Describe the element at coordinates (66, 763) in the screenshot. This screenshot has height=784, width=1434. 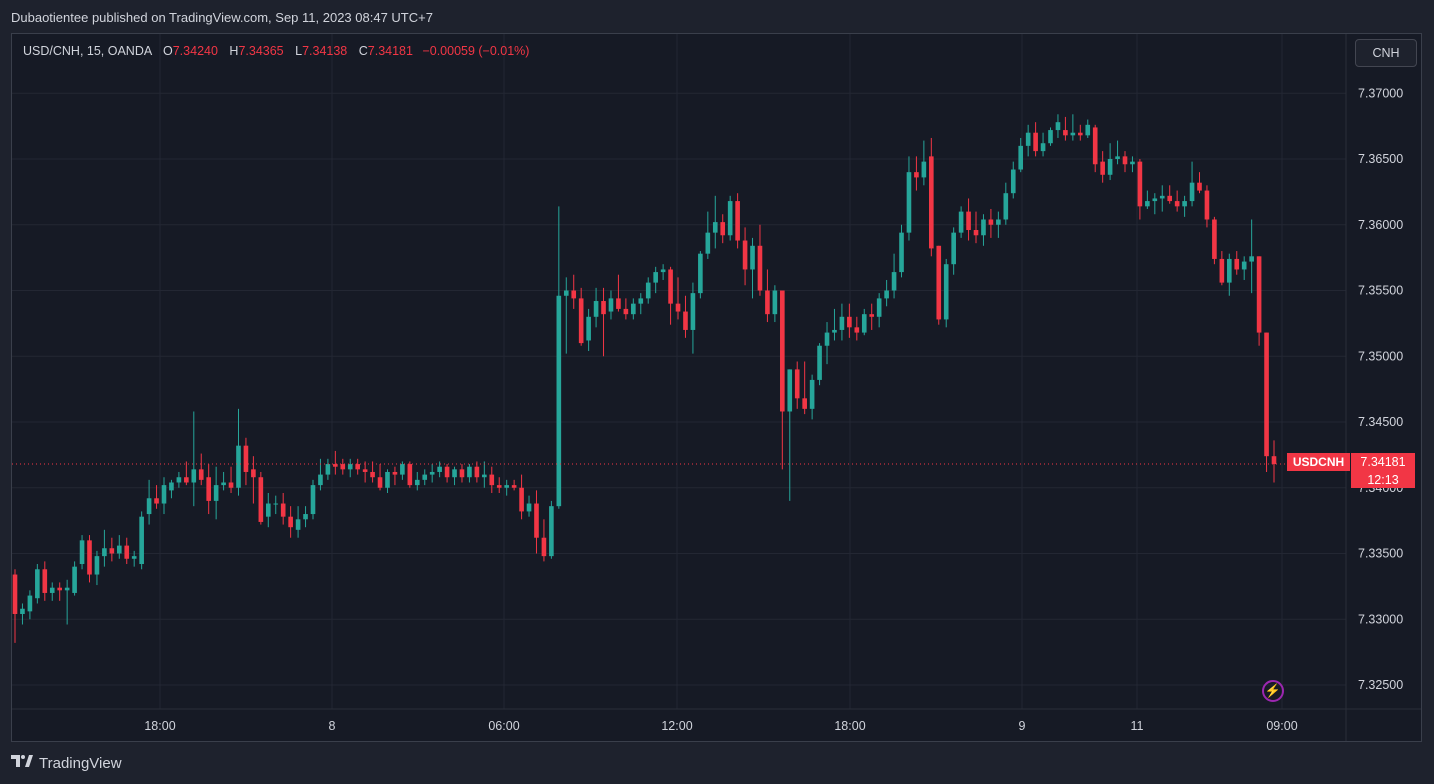
I see `tradingview-brand: TradingView` at that location.